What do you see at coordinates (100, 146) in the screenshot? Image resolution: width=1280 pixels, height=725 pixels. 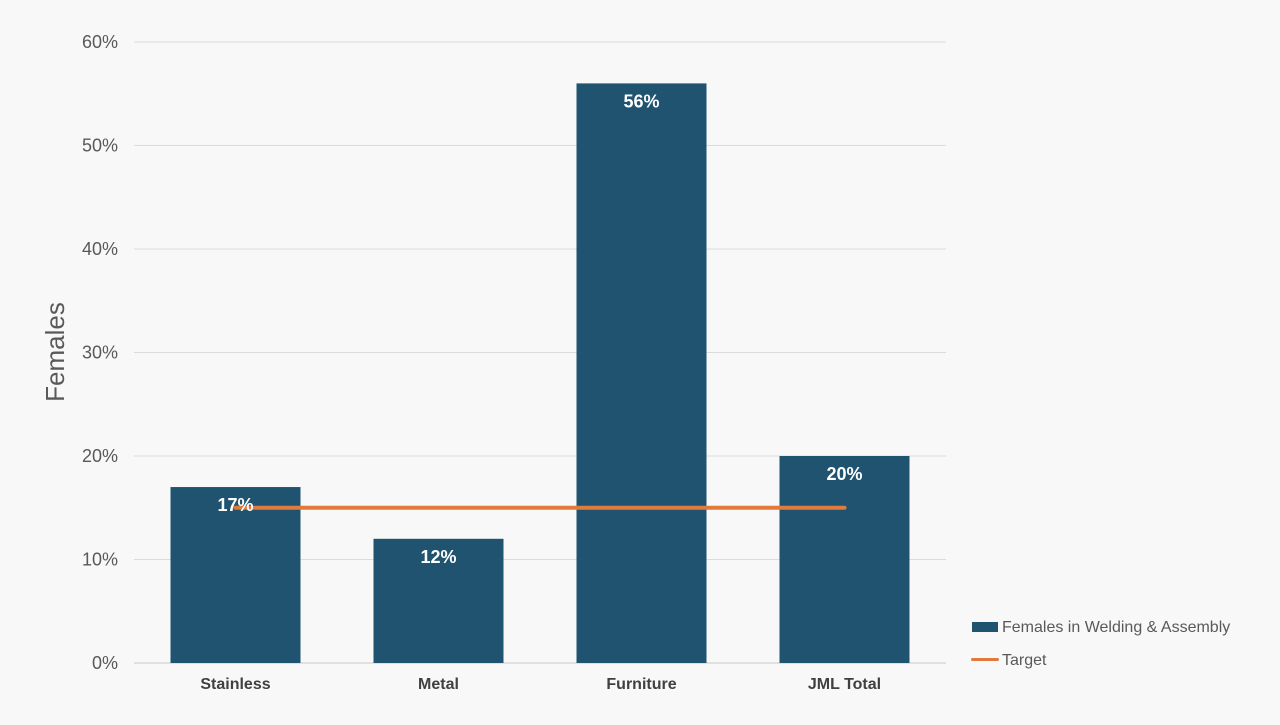 I see `y-tick-label: 50%` at bounding box center [100, 146].